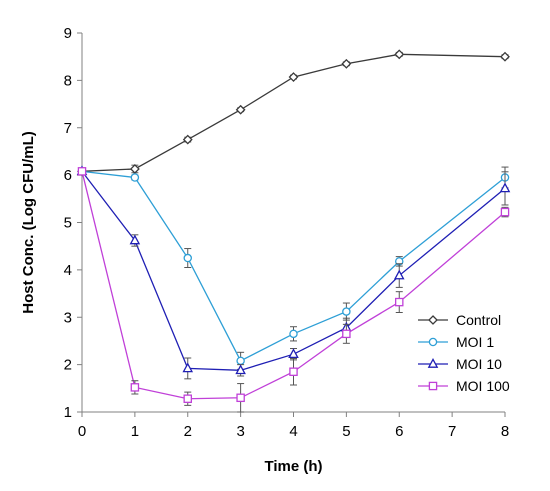 This screenshot has height=491, width=550. What do you see at coordinates (475, 342) in the screenshot?
I see `legend-label: MOI 1` at bounding box center [475, 342].